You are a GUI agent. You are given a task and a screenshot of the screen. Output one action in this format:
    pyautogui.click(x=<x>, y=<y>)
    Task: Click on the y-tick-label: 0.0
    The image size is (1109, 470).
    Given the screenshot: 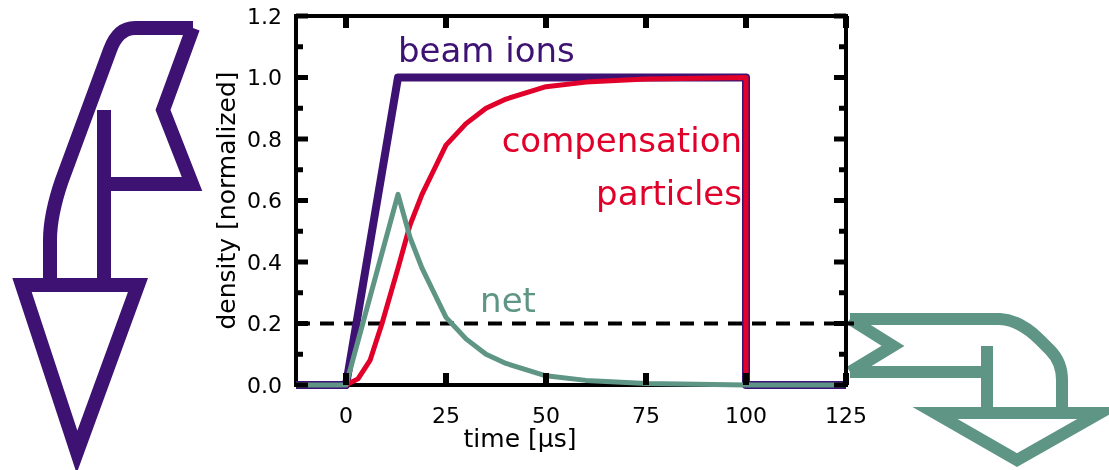 What is the action you would take?
    pyautogui.click(x=264, y=385)
    